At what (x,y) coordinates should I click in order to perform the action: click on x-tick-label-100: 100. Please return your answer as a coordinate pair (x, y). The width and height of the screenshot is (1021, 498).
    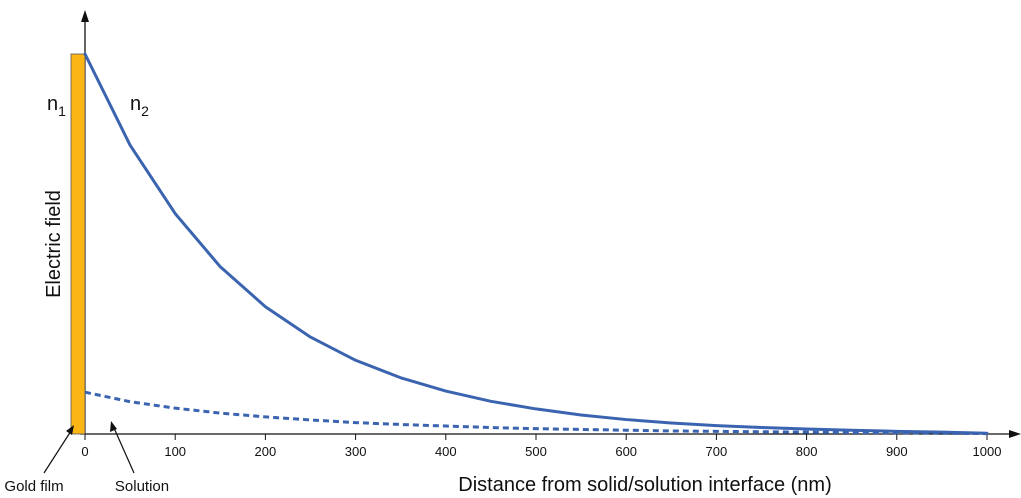
    Looking at the image, I should click on (175, 451).